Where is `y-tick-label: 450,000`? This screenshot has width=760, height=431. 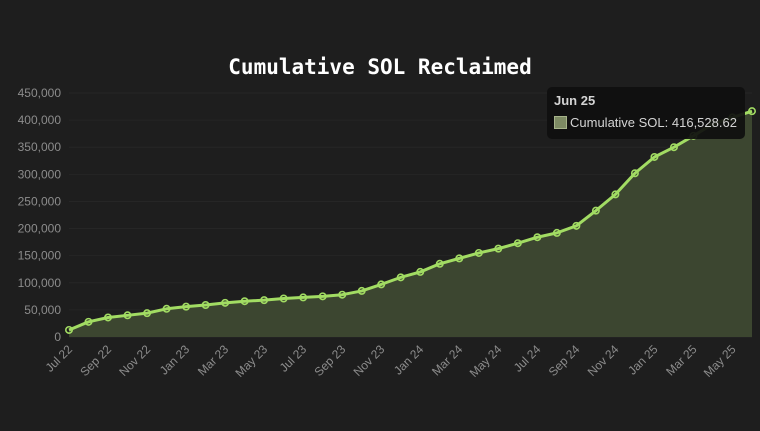
y-tick-label: 450,000 is located at coordinates (40, 93).